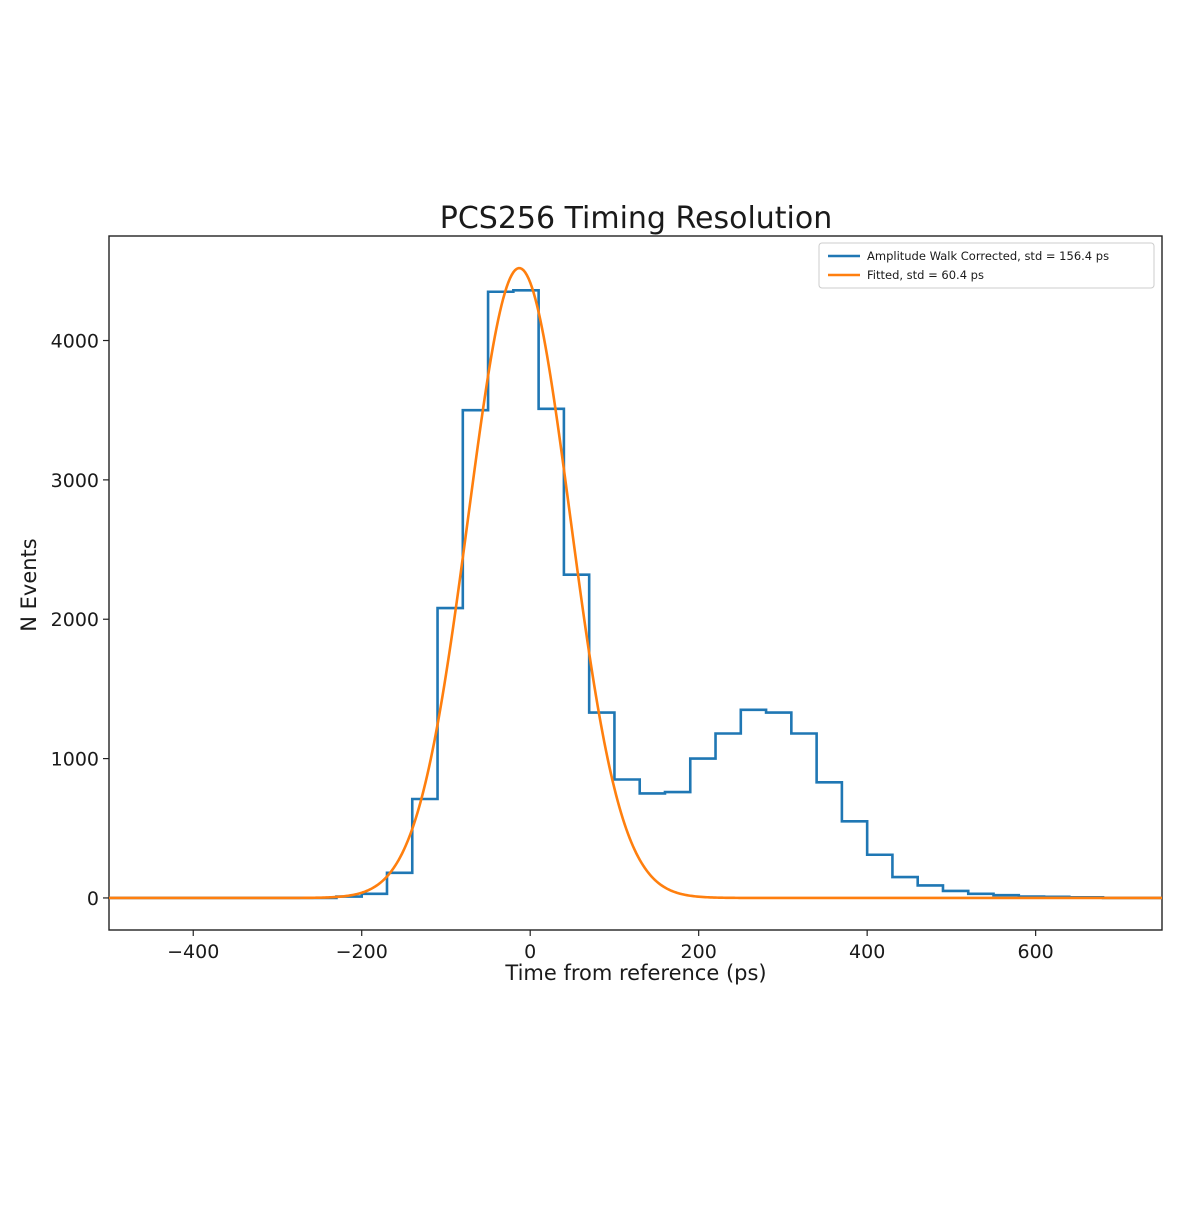  I want to click on chart-title: PCS256 Timing Resolution, so click(636, 218).